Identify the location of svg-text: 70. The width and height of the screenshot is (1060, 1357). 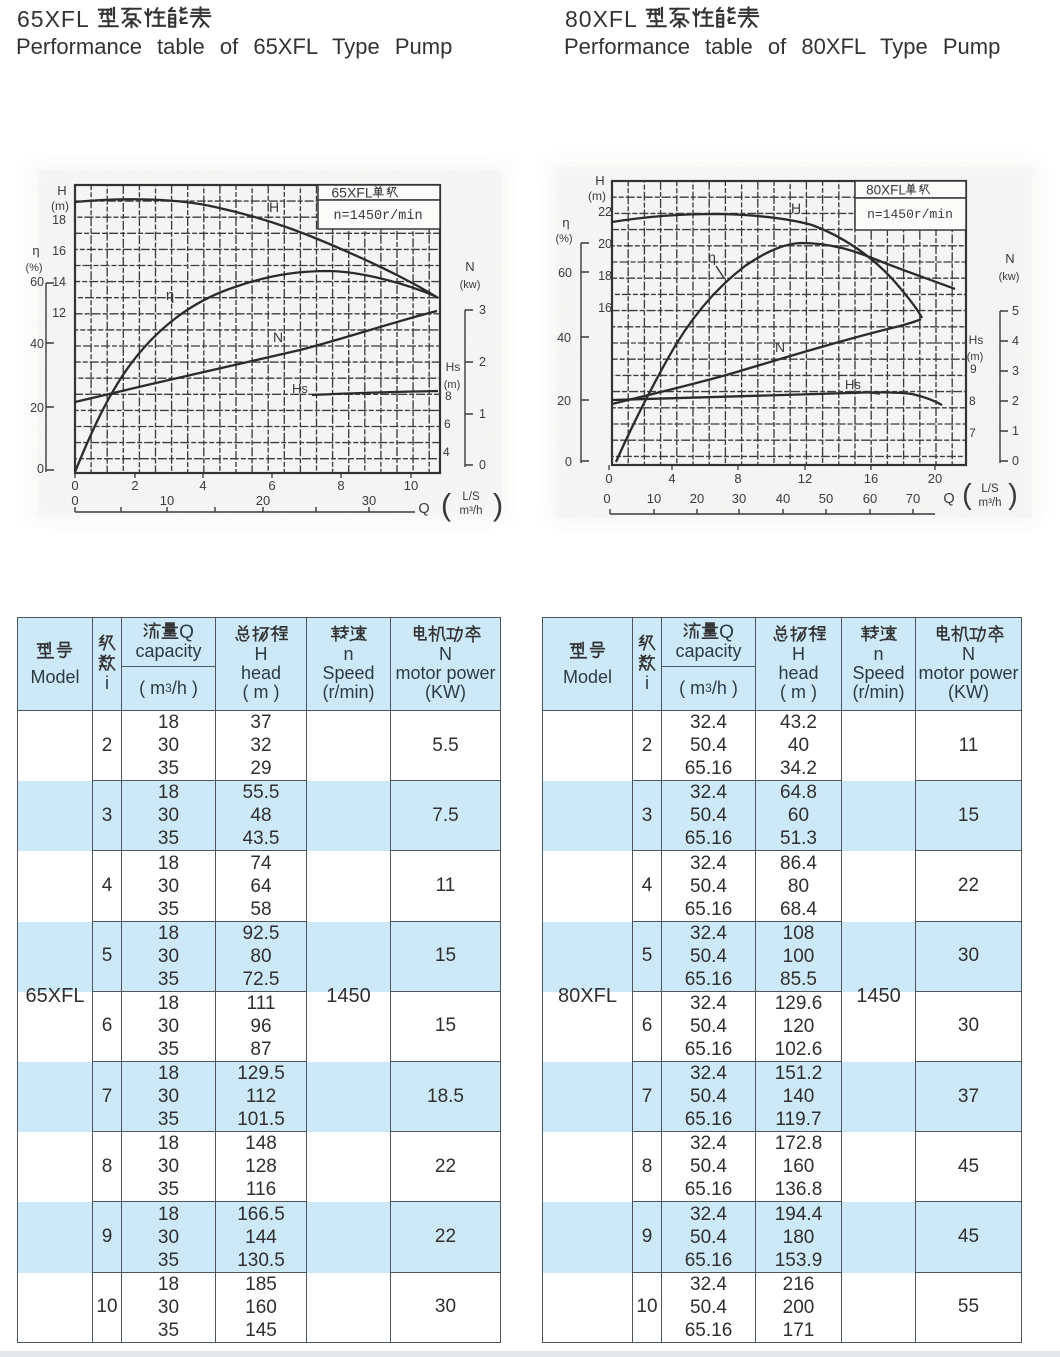
(913, 498).